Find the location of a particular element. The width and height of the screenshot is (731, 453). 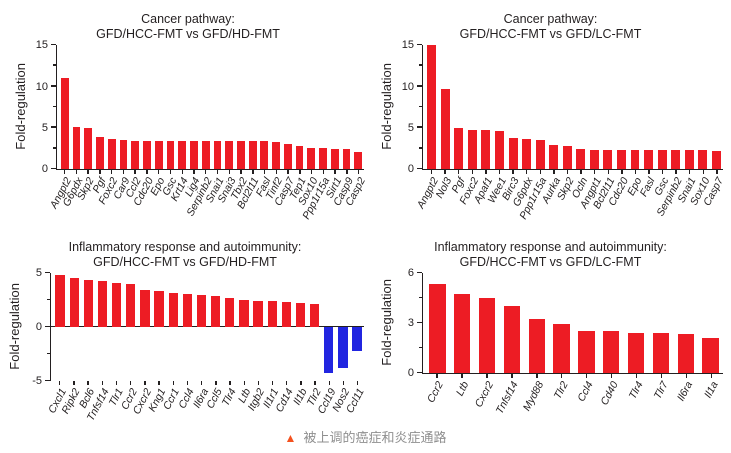

x-slot: Sox10 is located at coordinates (308, 201).